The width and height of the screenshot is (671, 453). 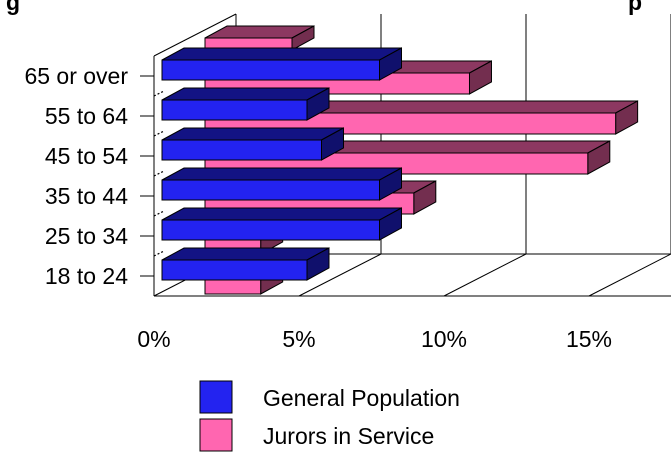 I want to click on top-depth-line, so click(x=195, y=35).